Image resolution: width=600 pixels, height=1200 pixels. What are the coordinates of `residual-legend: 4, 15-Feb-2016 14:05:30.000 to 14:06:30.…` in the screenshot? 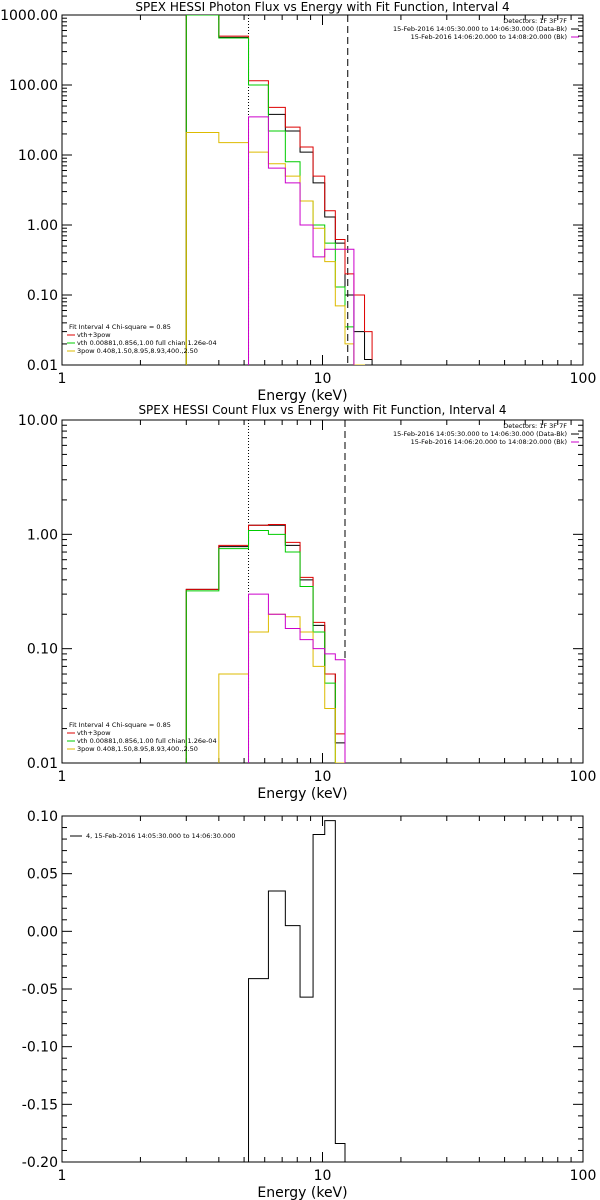 It's located at (152, 836).